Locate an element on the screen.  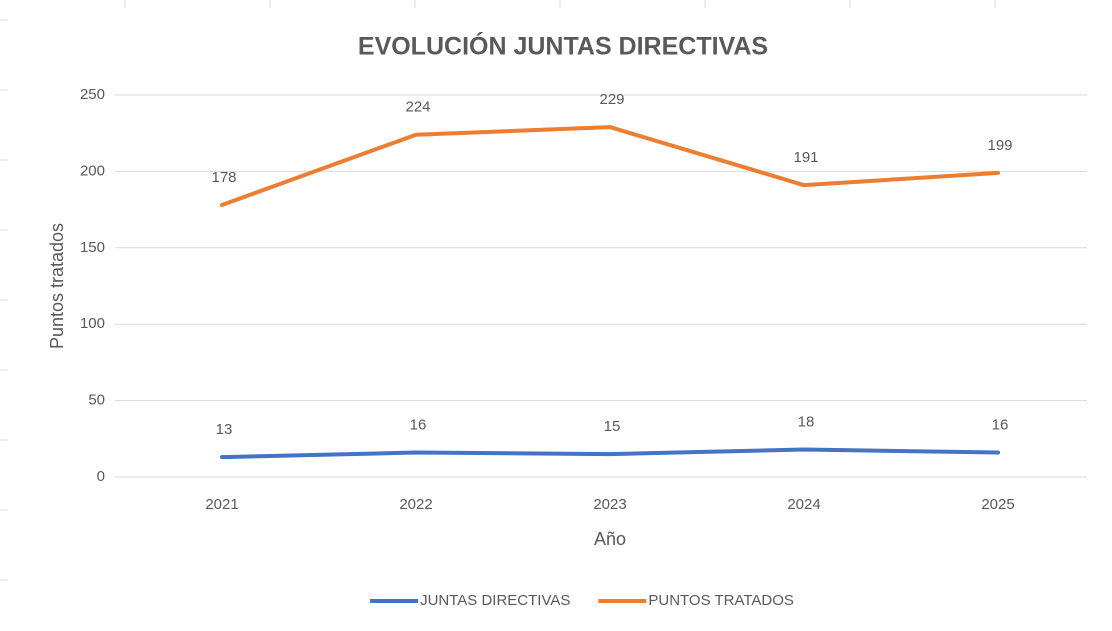
x-tick-label: 2023 is located at coordinates (609, 504).